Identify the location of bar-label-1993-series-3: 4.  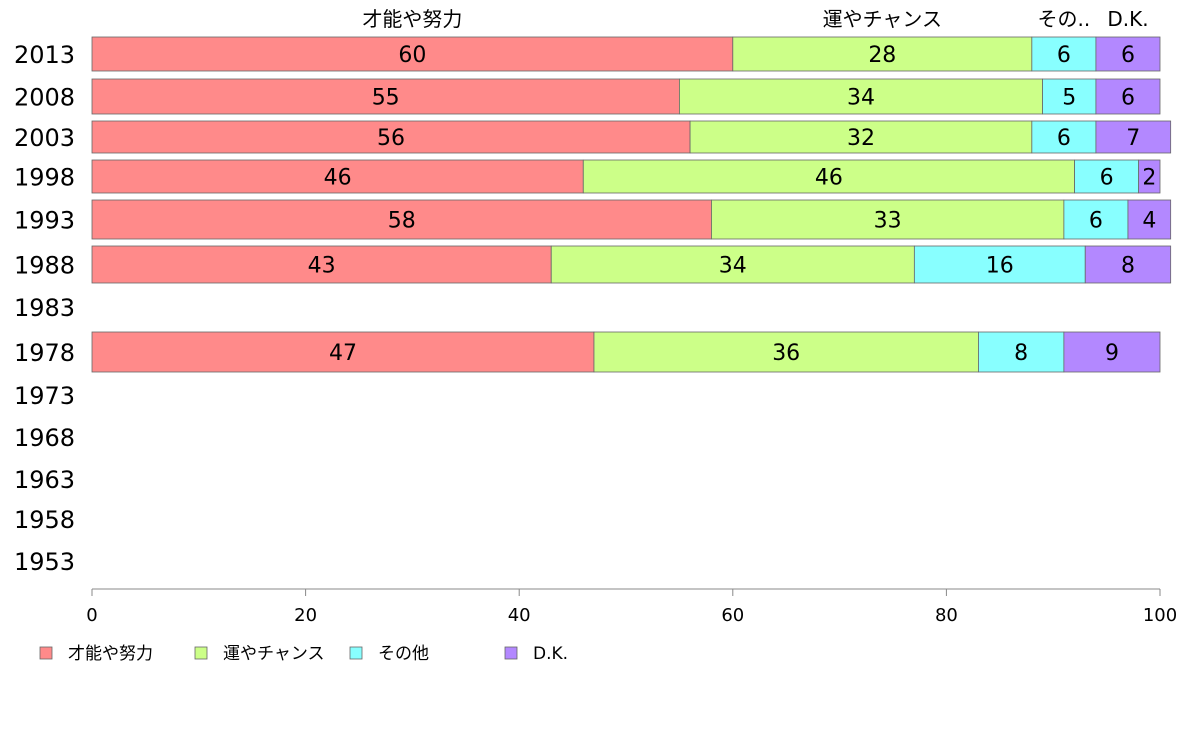
(1149, 221).